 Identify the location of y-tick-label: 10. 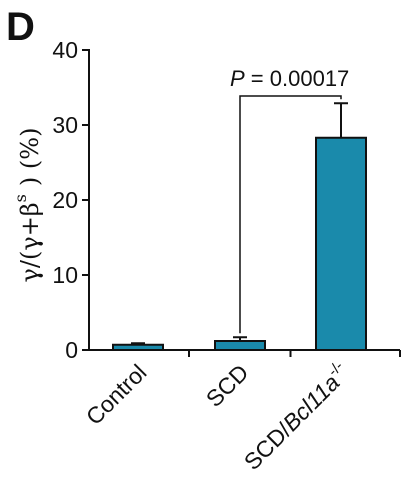
(65, 275).